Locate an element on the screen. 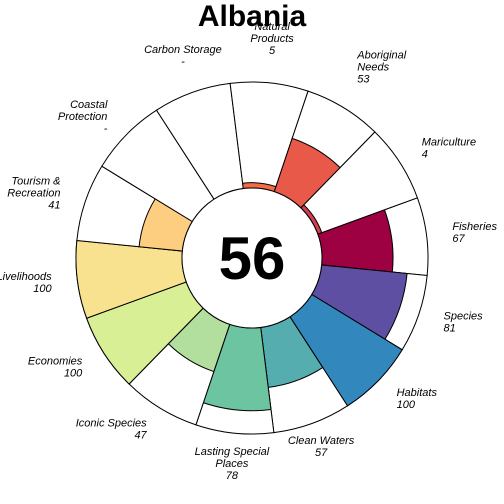  petal-label-fisheries: Fisheries 67 is located at coordinates (474, 233).